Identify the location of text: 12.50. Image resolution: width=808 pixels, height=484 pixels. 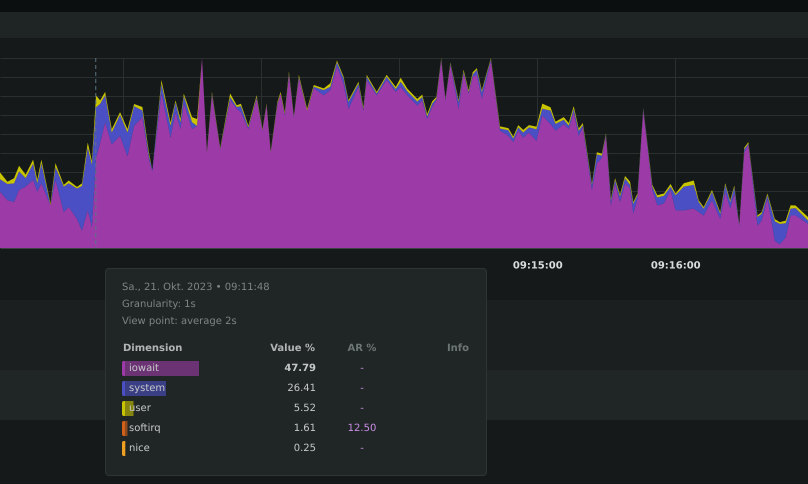
(362, 429).